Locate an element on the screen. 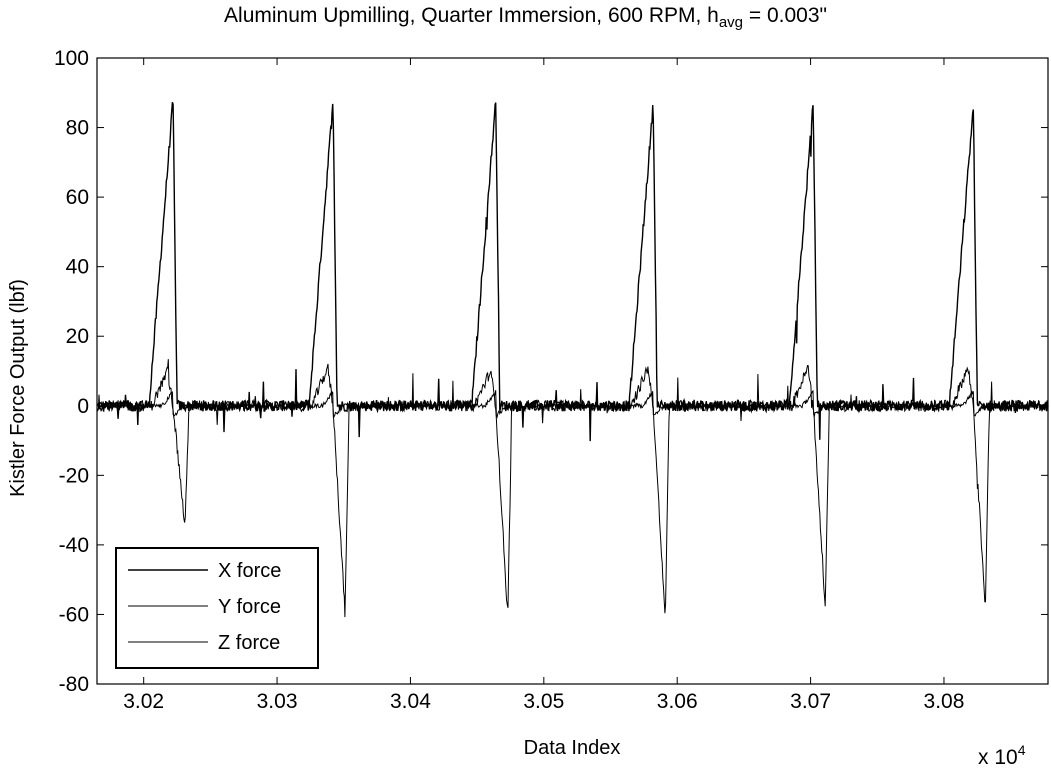 The height and width of the screenshot is (768, 1051). legend: X force Y force Z force is located at coordinates (217, 608).